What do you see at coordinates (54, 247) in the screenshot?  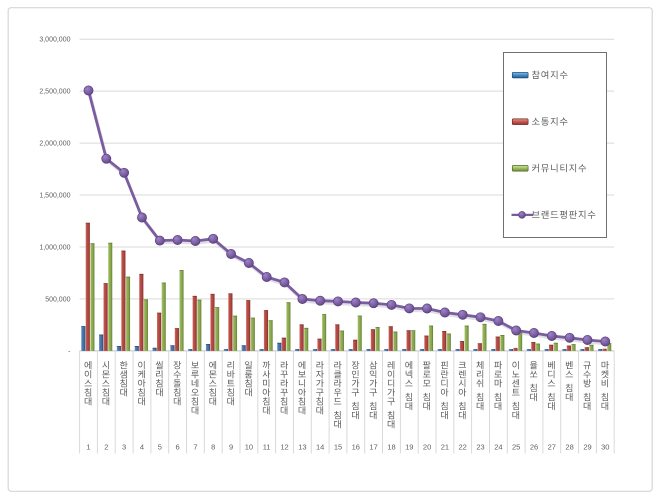 I see `svg-text: 1,000,000` at bounding box center [54, 247].